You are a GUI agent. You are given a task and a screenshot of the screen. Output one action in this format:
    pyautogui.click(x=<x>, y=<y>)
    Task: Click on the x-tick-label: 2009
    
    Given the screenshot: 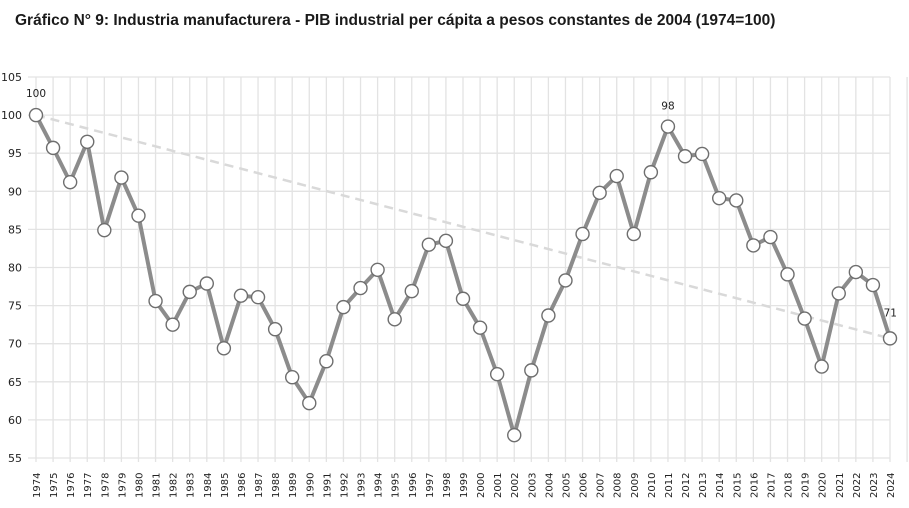 What is the action you would take?
    pyautogui.click(x=635, y=485)
    